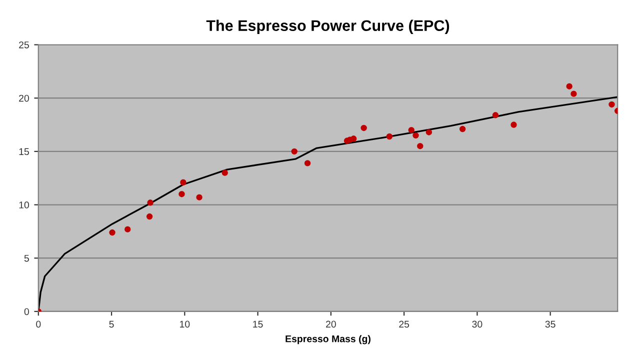  What do you see at coordinates (111, 324) in the screenshot?
I see `x-tick-label: 5` at bounding box center [111, 324].